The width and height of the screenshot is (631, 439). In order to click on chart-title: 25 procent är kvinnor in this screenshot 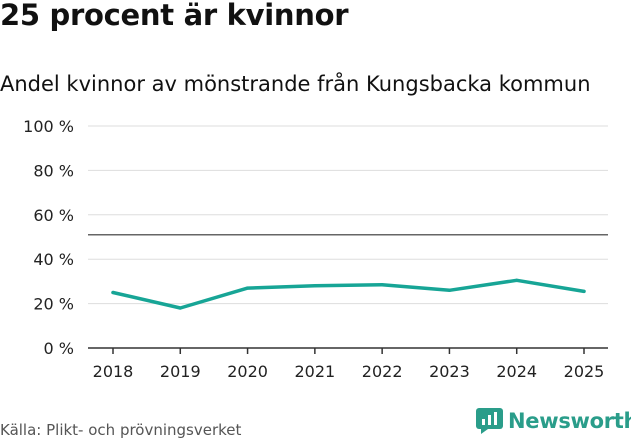, I will do `click(174, 16)`.